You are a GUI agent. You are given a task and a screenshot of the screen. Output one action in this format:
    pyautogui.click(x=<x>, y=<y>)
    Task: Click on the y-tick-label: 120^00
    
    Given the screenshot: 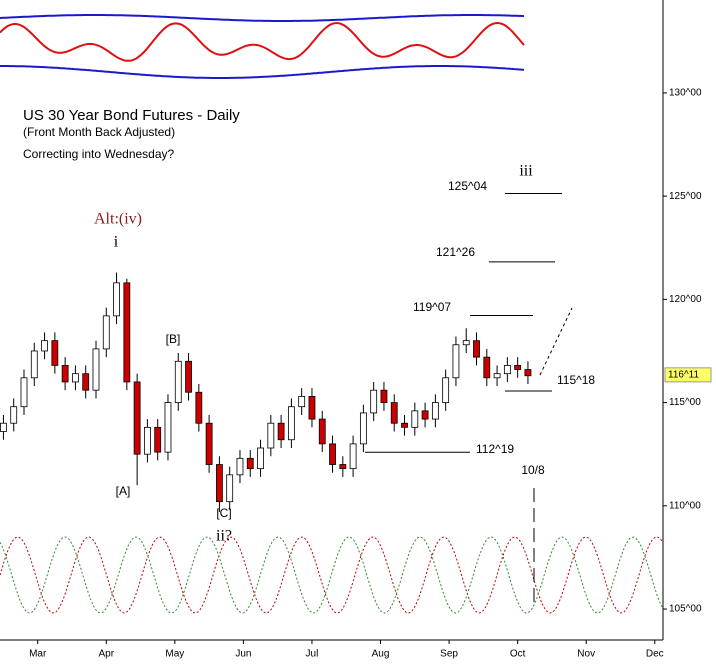 What is the action you would take?
    pyautogui.click(x=685, y=299)
    